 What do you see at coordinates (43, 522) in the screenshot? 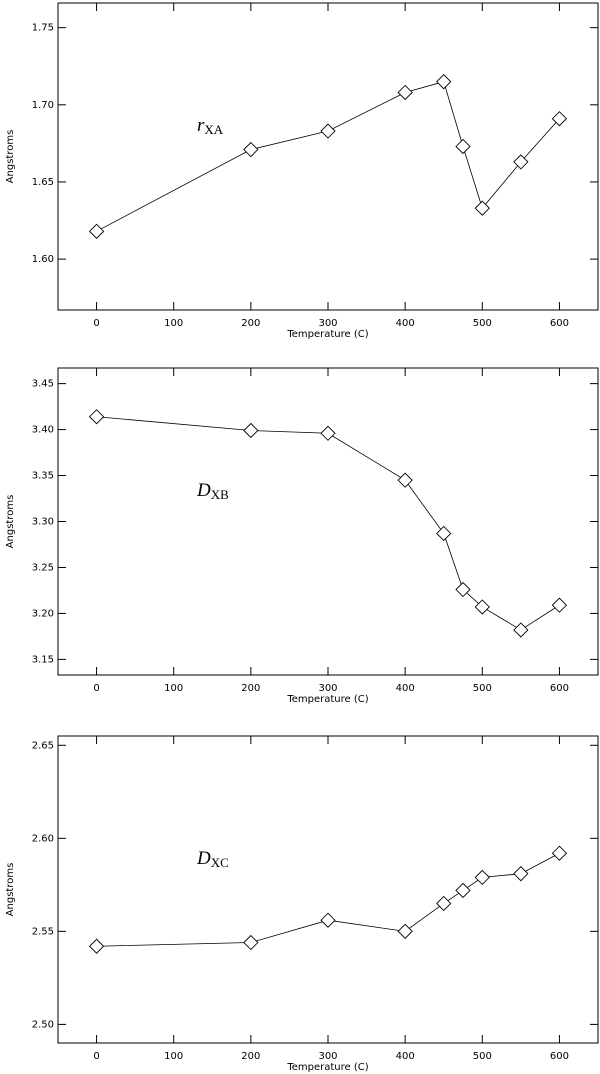
I see `y-tick-label: 3.30` at bounding box center [43, 522].